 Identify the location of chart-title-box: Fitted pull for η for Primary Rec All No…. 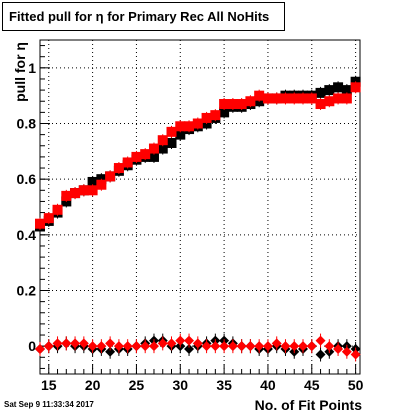
(143, 16).